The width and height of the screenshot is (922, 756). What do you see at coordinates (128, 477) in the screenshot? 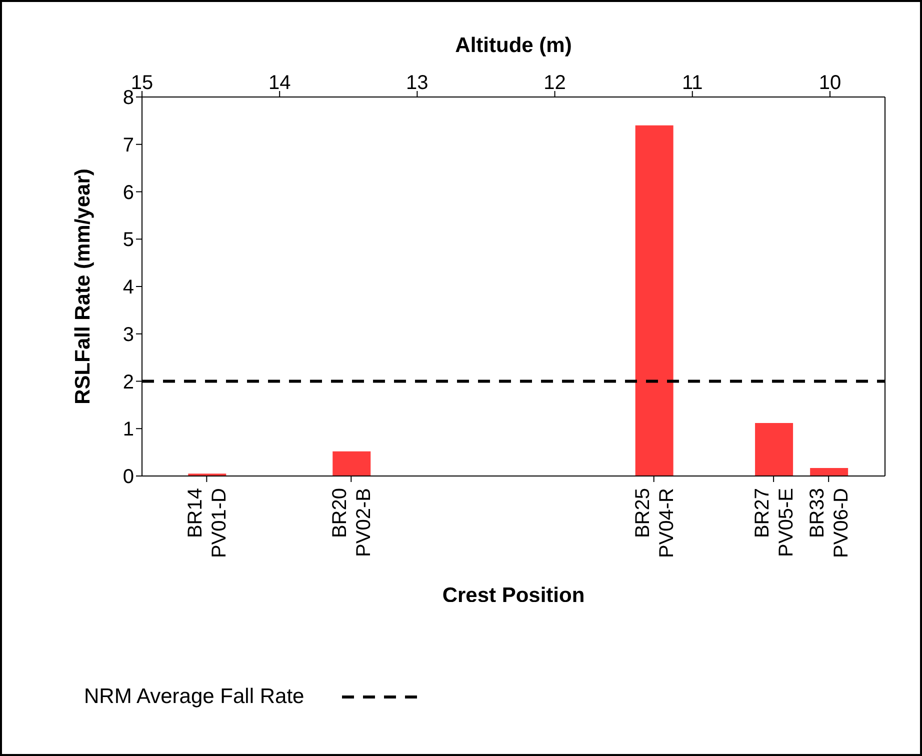
I see `y-tick-label: 0` at bounding box center [128, 477].